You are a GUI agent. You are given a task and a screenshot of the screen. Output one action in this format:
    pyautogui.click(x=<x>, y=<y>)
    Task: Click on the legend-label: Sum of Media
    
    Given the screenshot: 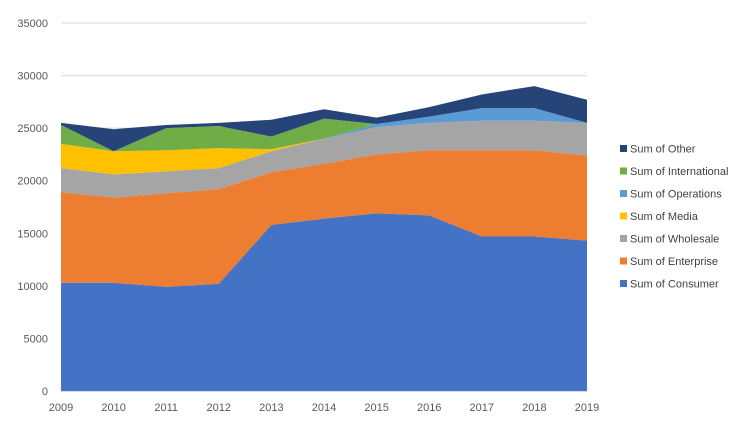 What is the action you would take?
    pyautogui.click(x=664, y=217)
    